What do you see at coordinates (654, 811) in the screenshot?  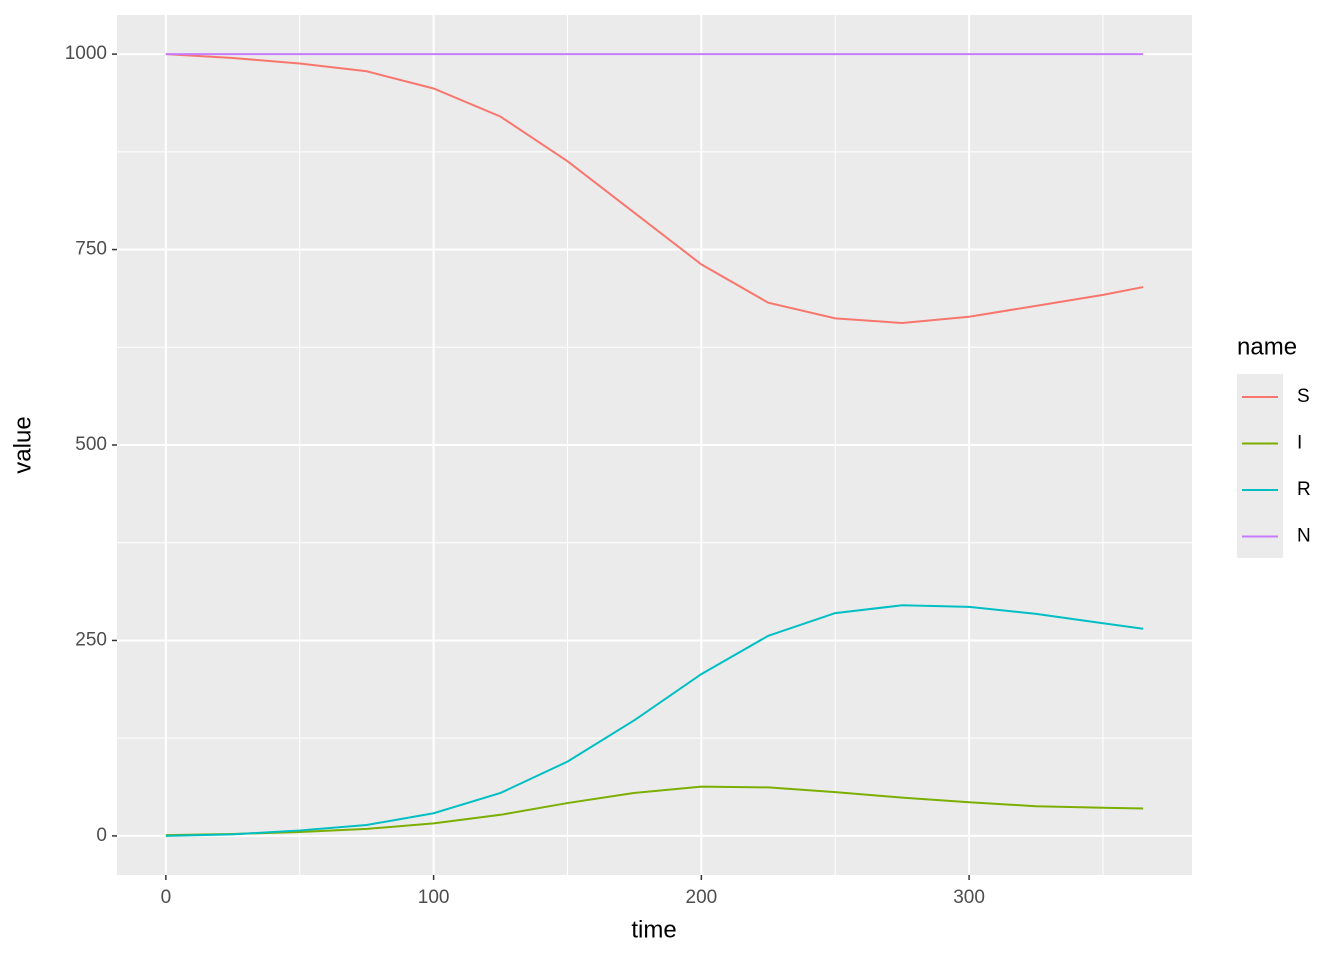 I see `series-line` at bounding box center [654, 811].